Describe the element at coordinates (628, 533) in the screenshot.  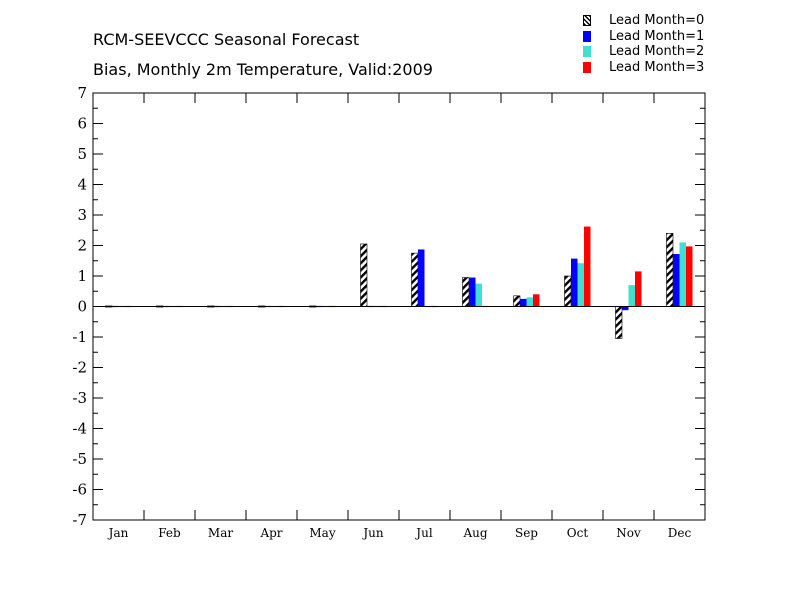
I see `x-tick-label: Nov` at that location.